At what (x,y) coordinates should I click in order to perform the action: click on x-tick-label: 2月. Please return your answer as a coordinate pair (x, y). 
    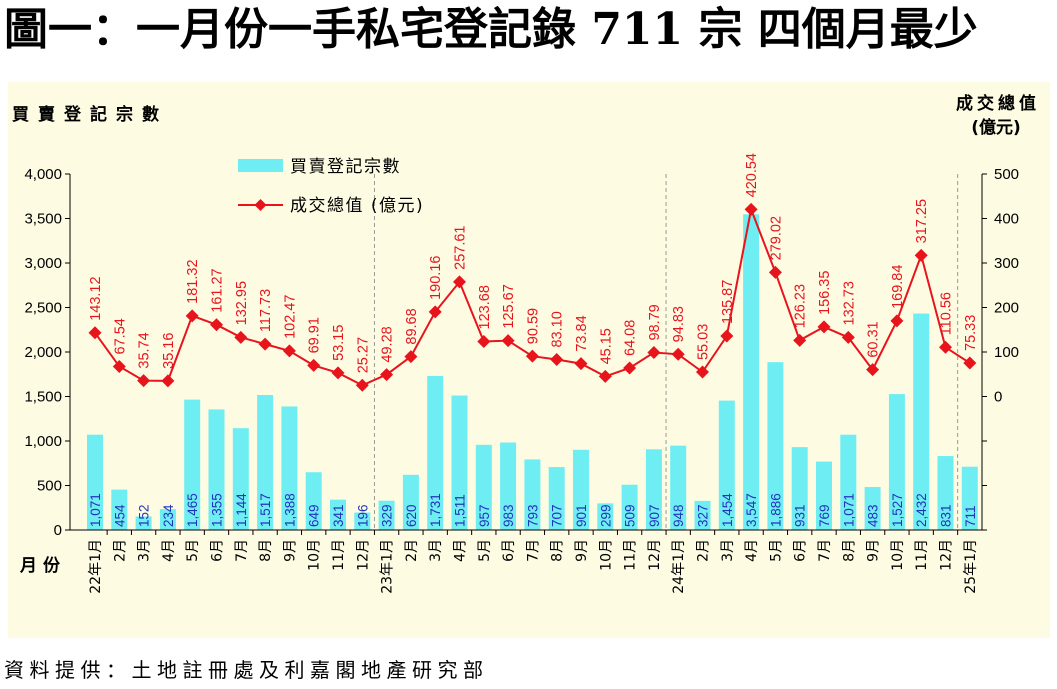
    Looking at the image, I should click on (704, 550).